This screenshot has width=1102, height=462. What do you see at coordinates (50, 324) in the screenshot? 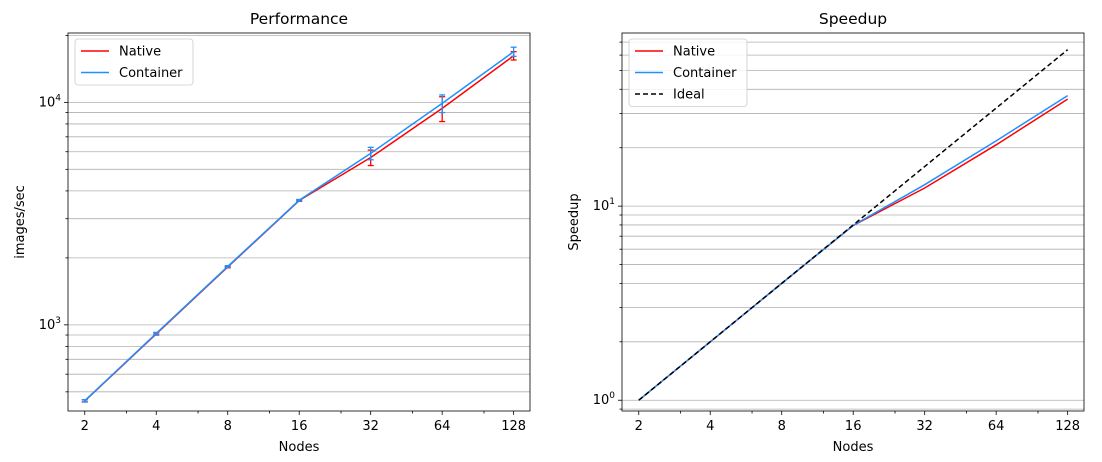
I see `y-tick-label: 10³` at bounding box center [50, 324].